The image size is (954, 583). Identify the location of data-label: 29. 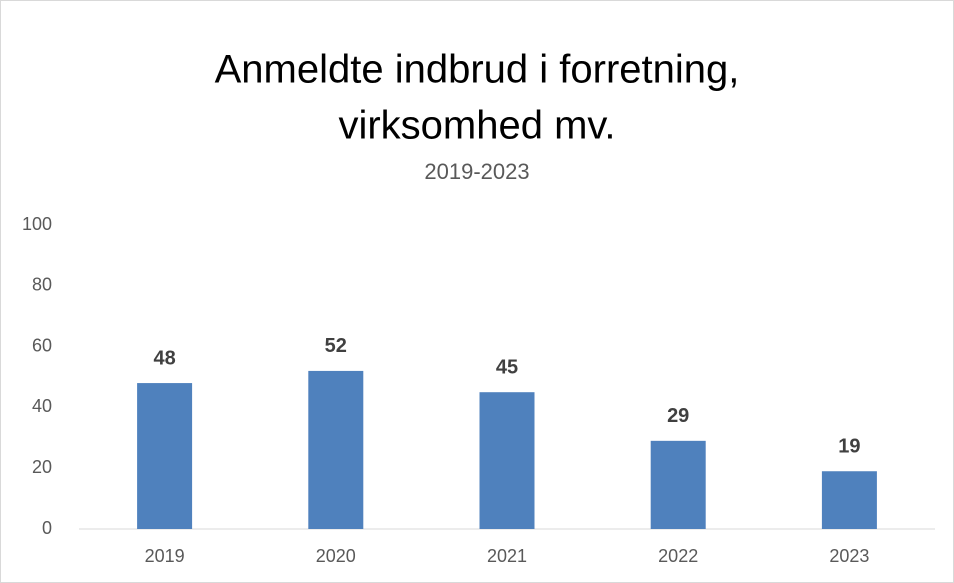
(678, 416).